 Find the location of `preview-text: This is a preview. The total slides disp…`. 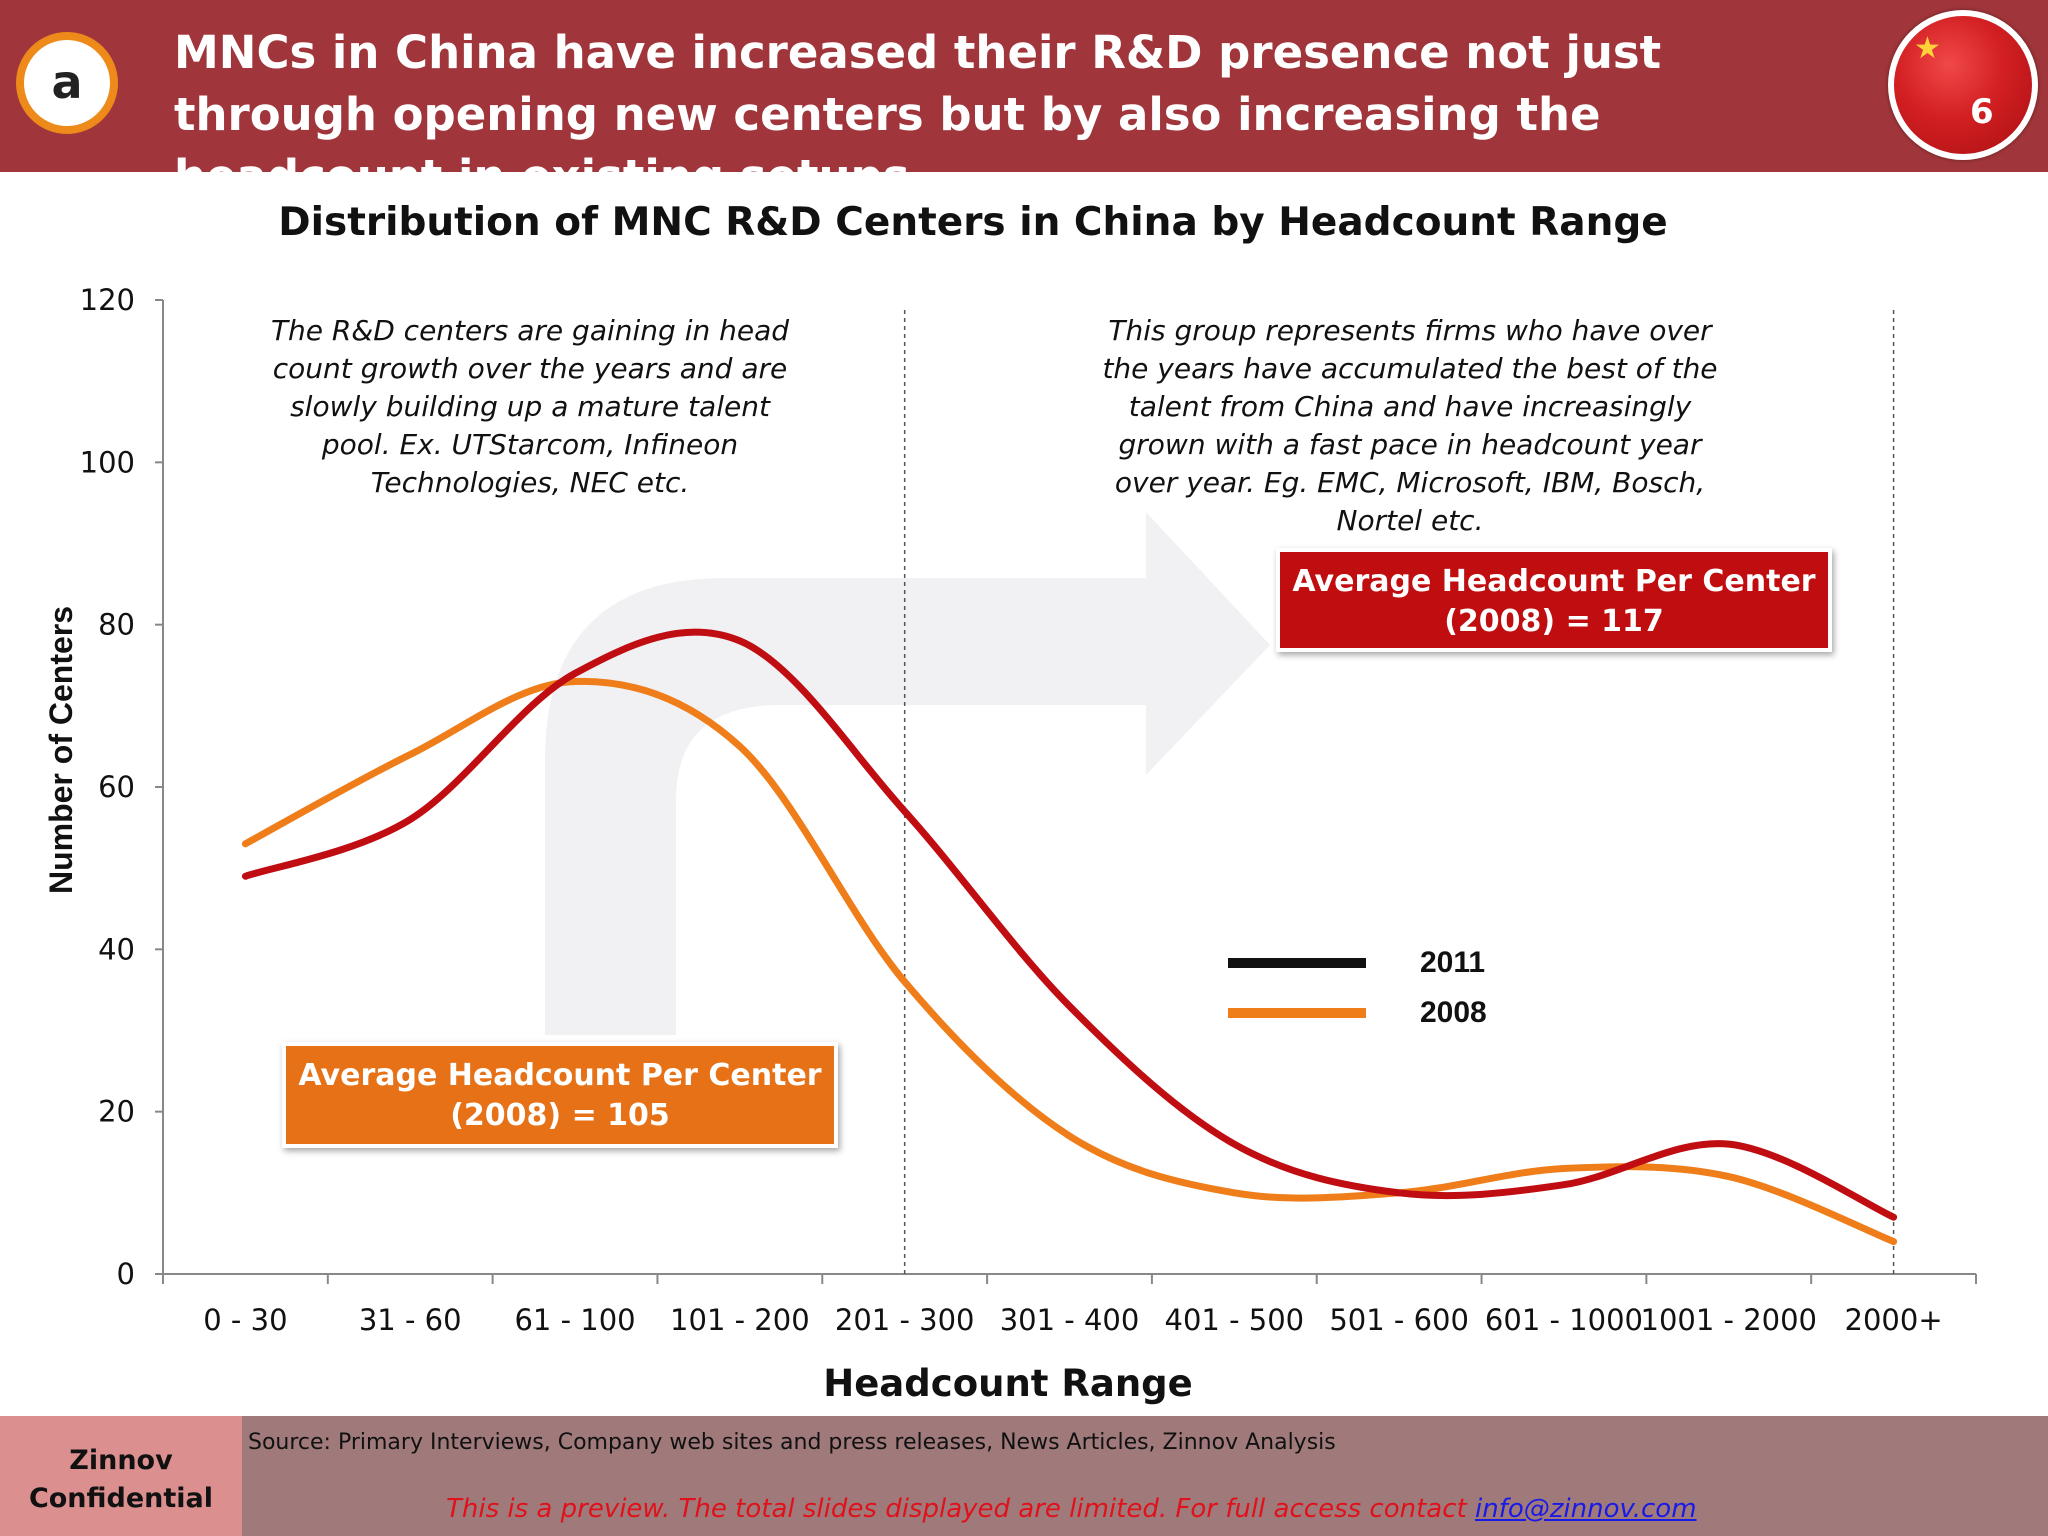

preview-text: This is a preview. The total slides disp… is located at coordinates (960, 1509).